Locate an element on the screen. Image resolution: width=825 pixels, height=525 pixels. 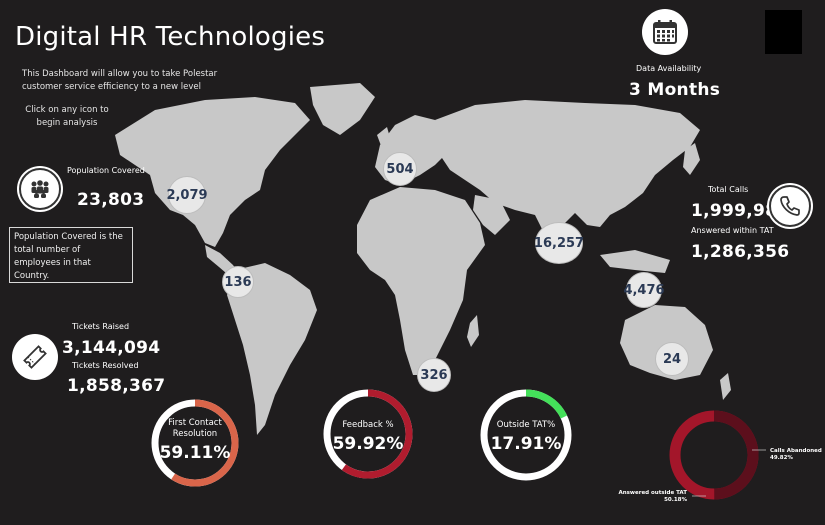
tickets-resolved-value: 1,858,367 is located at coordinates (116, 386).